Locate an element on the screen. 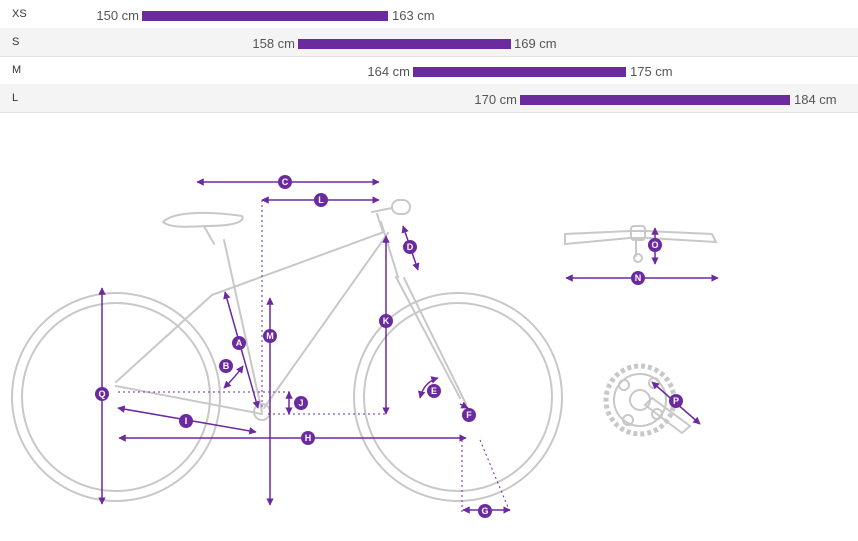 The height and width of the screenshot is (541, 858). dim-a-arrow is located at coordinates (241, 350).